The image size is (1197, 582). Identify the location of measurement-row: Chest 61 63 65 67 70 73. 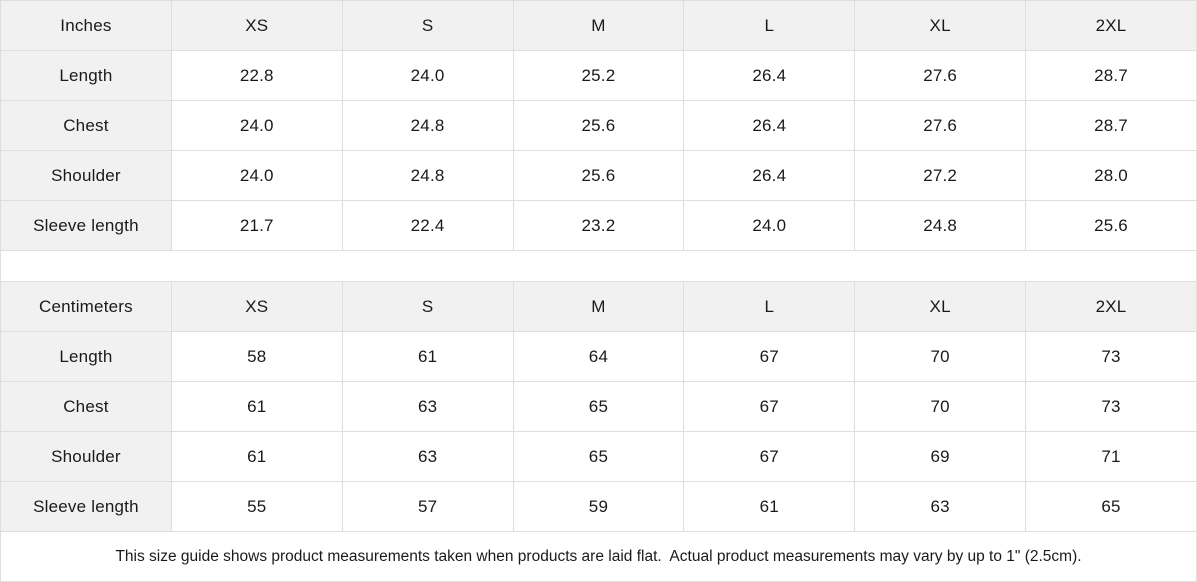
(598, 406).